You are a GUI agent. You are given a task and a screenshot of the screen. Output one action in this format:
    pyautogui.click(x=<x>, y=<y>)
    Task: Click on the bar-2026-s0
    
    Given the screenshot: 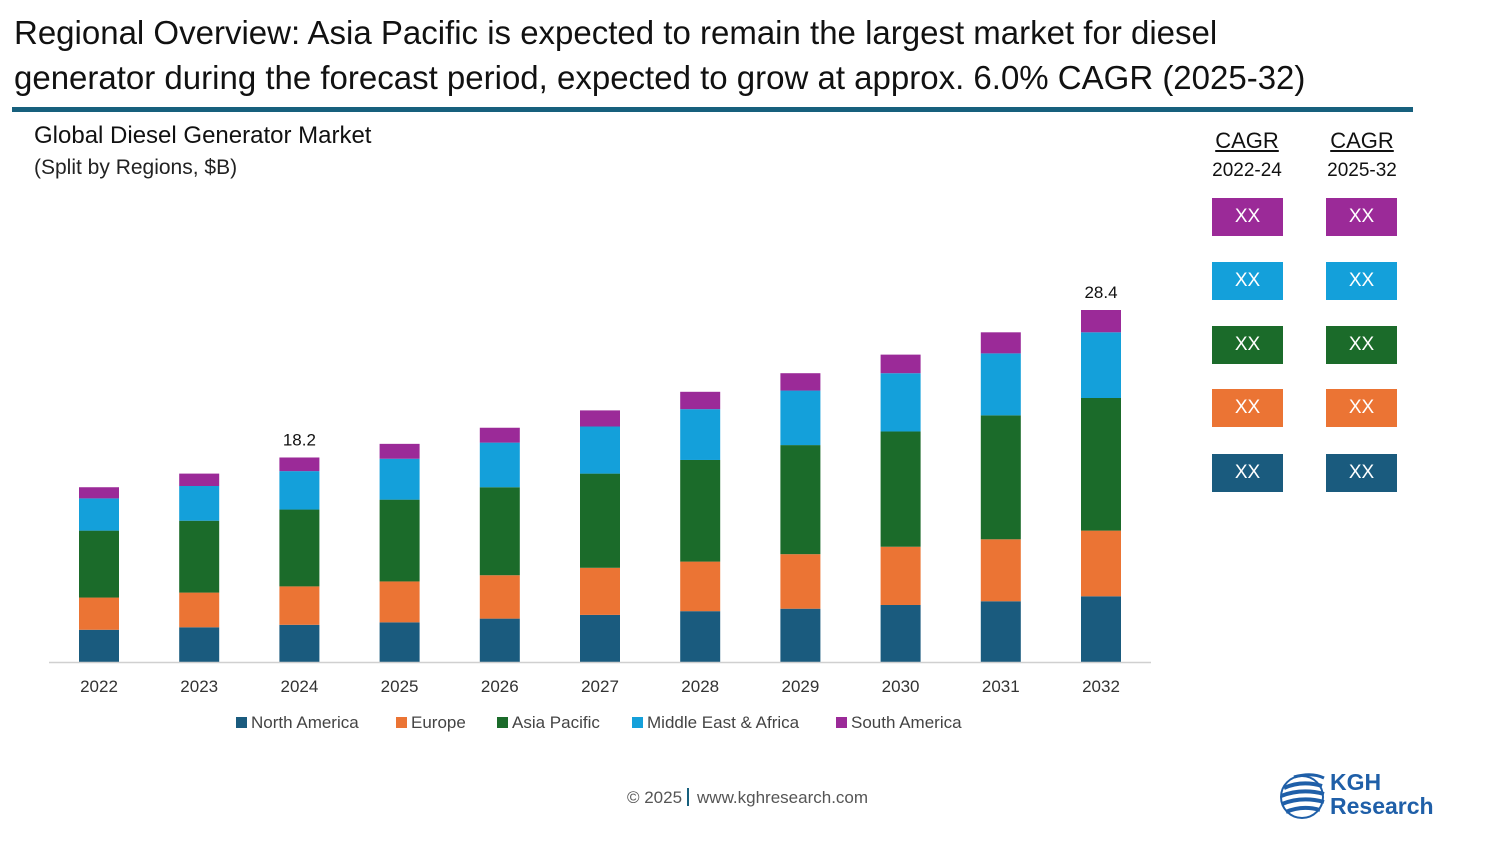 What is the action you would take?
    pyautogui.click(x=499, y=640)
    